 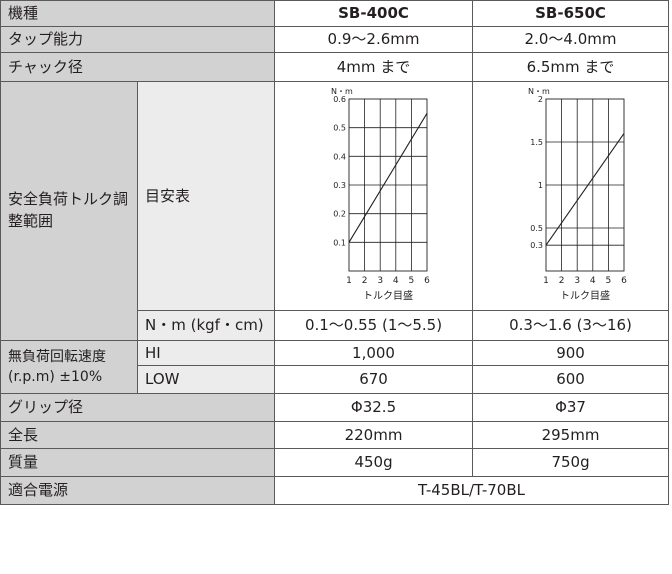 What do you see at coordinates (571, 462) in the screenshot?
I see `weight-b: 750g` at bounding box center [571, 462].